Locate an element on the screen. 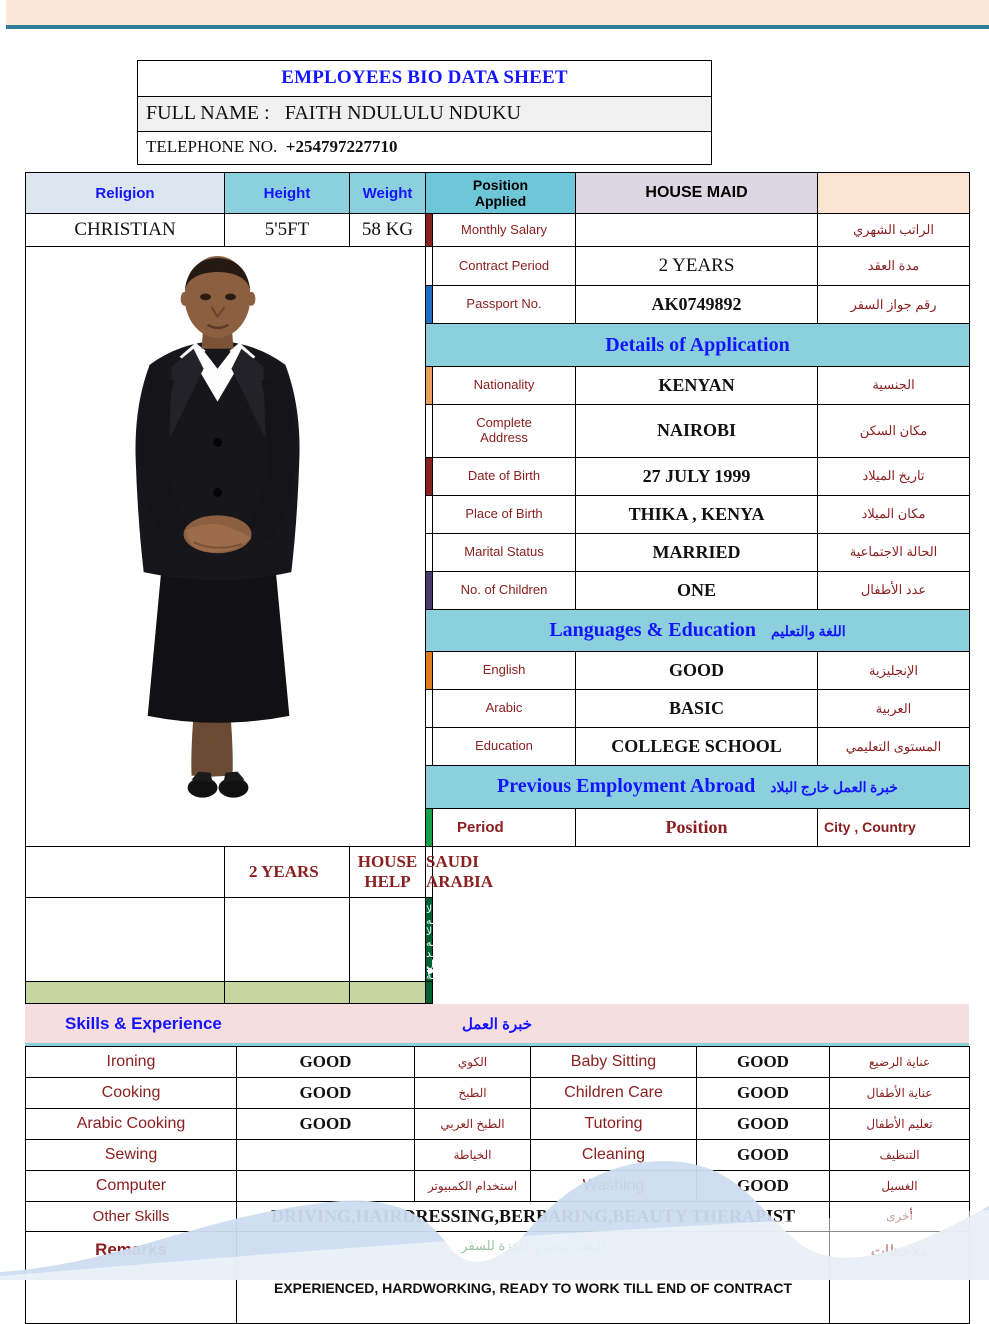 The image size is (989, 1324). employment-row-2: لا إله إلا الله محمد رسول الله is located at coordinates (497, 939).